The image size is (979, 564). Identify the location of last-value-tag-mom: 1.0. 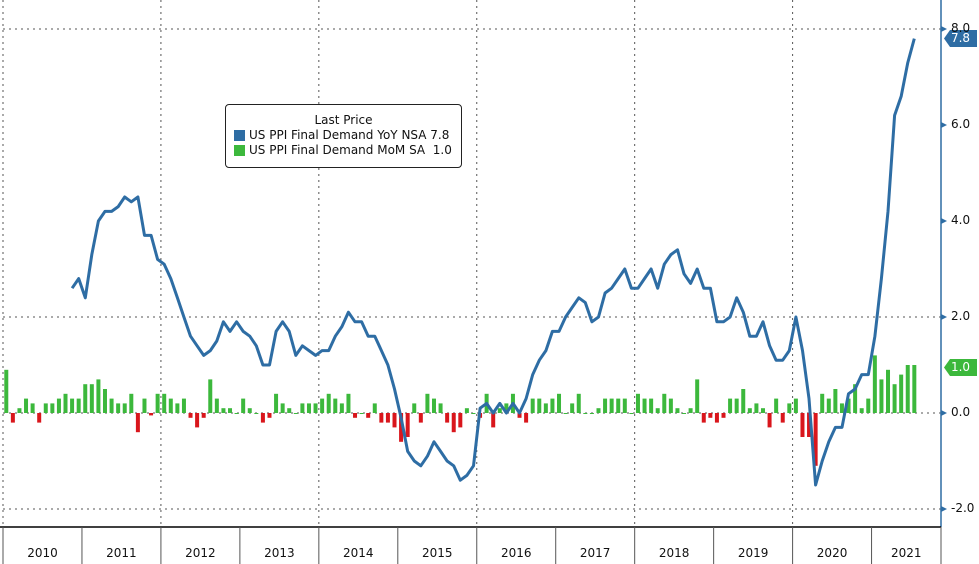
(960, 367).